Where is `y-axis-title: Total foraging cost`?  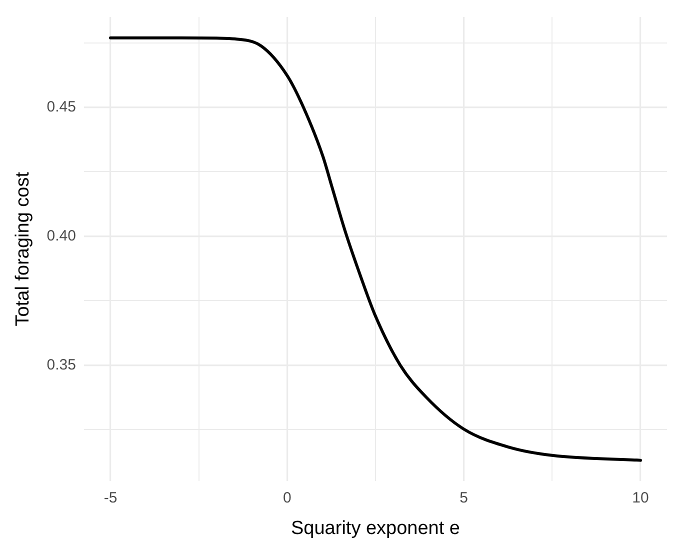 y-axis-title: Total foraging cost is located at coordinates (23, 248).